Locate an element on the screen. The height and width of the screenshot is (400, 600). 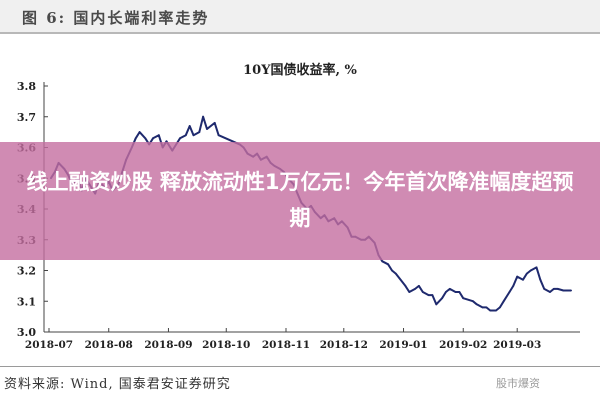
source-note: 资料来源: Wind, 国泰君安证券研究 is located at coordinates (117, 384).